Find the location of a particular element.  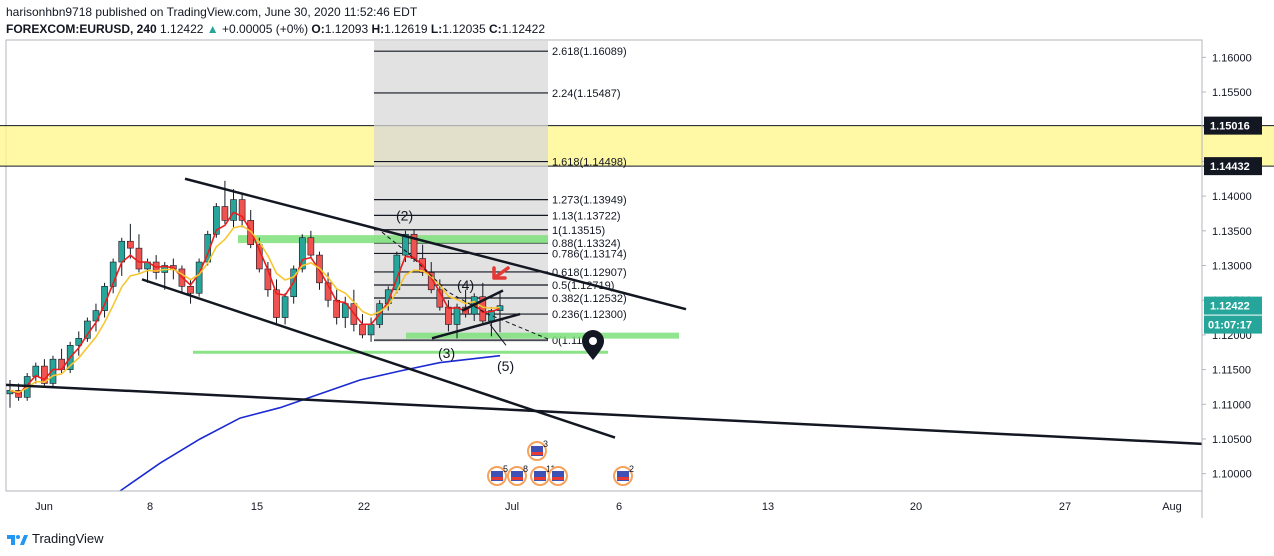

fib-level-label: 1.13(1.13722) is located at coordinates (586, 216).